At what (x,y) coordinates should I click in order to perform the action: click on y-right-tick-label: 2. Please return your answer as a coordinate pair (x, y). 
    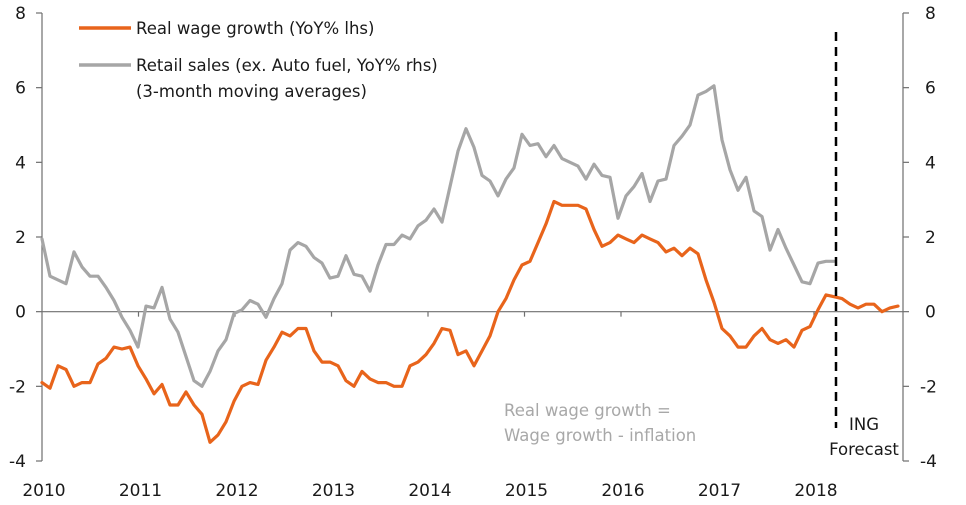
    Looking at the image, I should click on (930, 238).